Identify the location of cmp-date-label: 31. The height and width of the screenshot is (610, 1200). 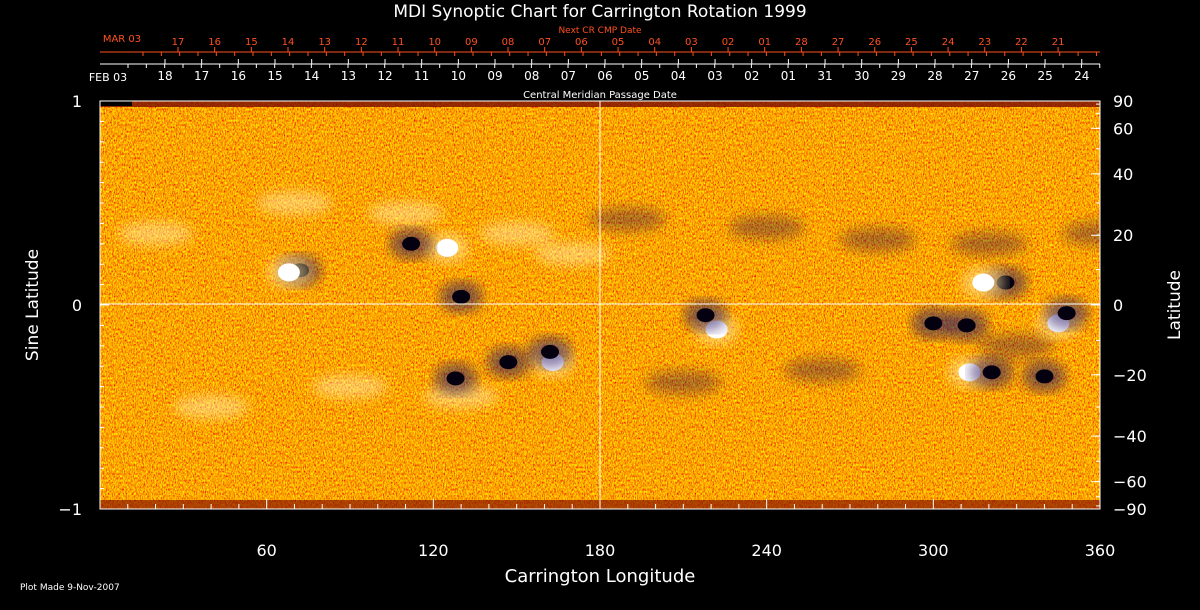
(824, 76).